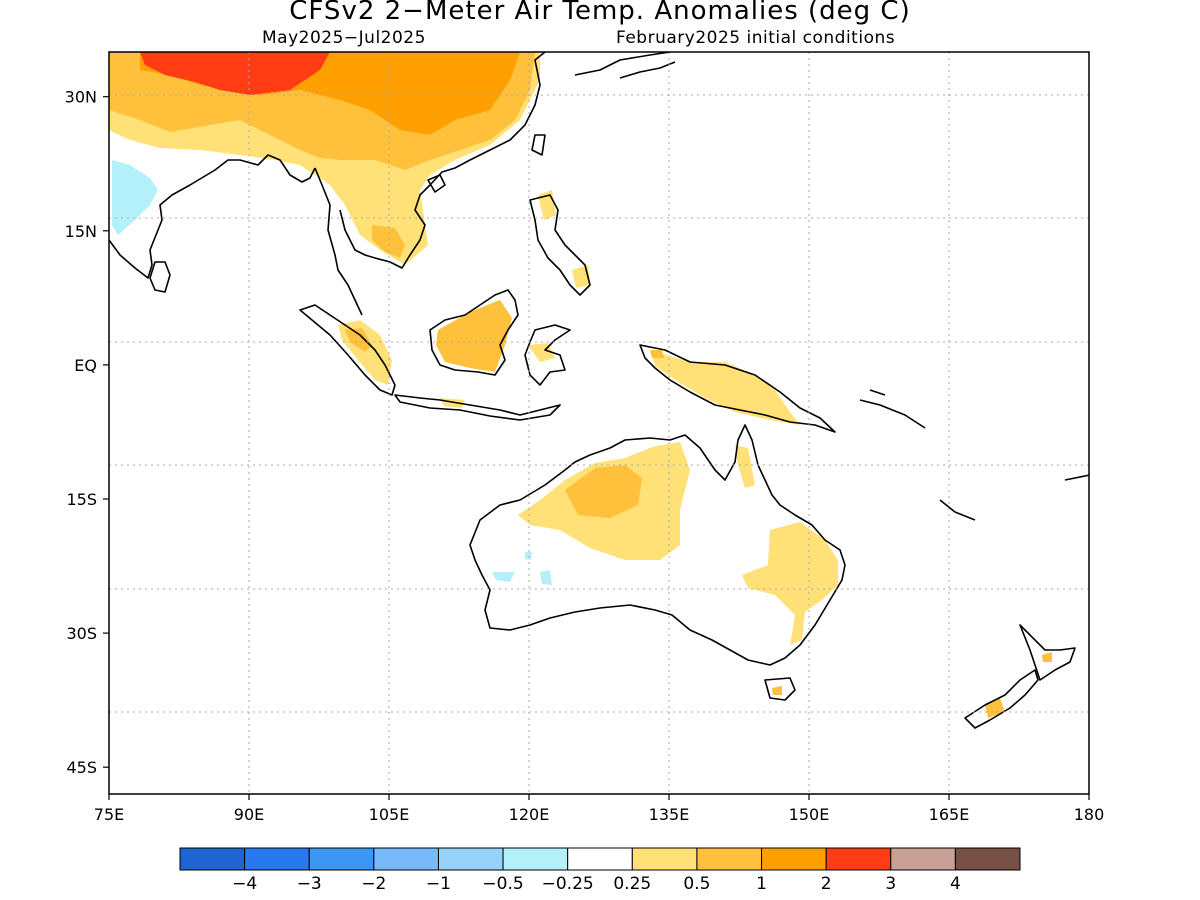 Image resolution: width=1200 pixels, height=900 pixels. Describe the element at coordinates (890, 884) in the screenshot. I see `colorbar-label: 3` at that location.